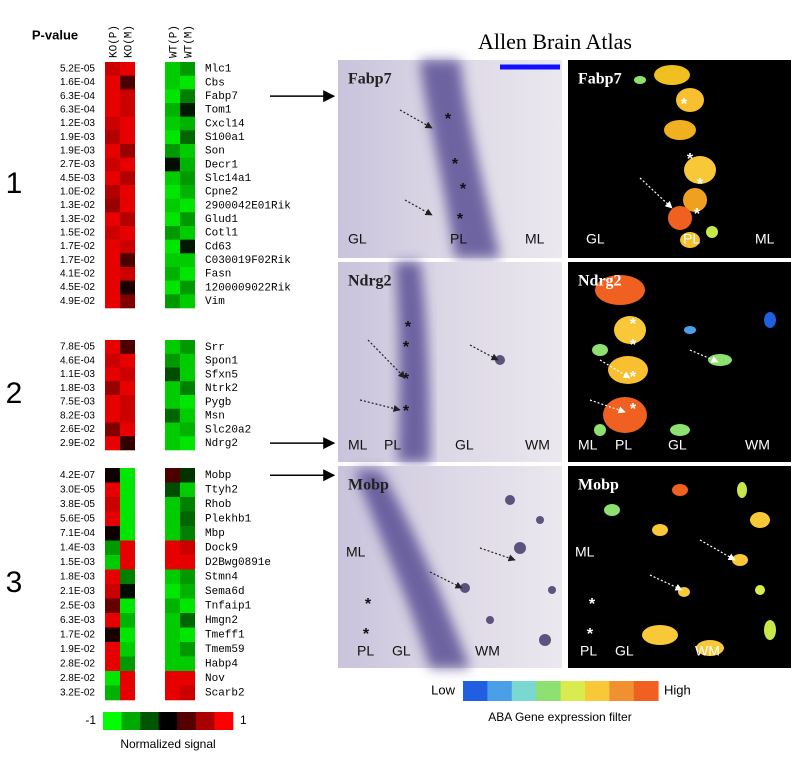 The height and width of the screenshot is (762, 800). Describe the element at coordinates (679, 567) in the screenshot. I see `filter-image` at that location.